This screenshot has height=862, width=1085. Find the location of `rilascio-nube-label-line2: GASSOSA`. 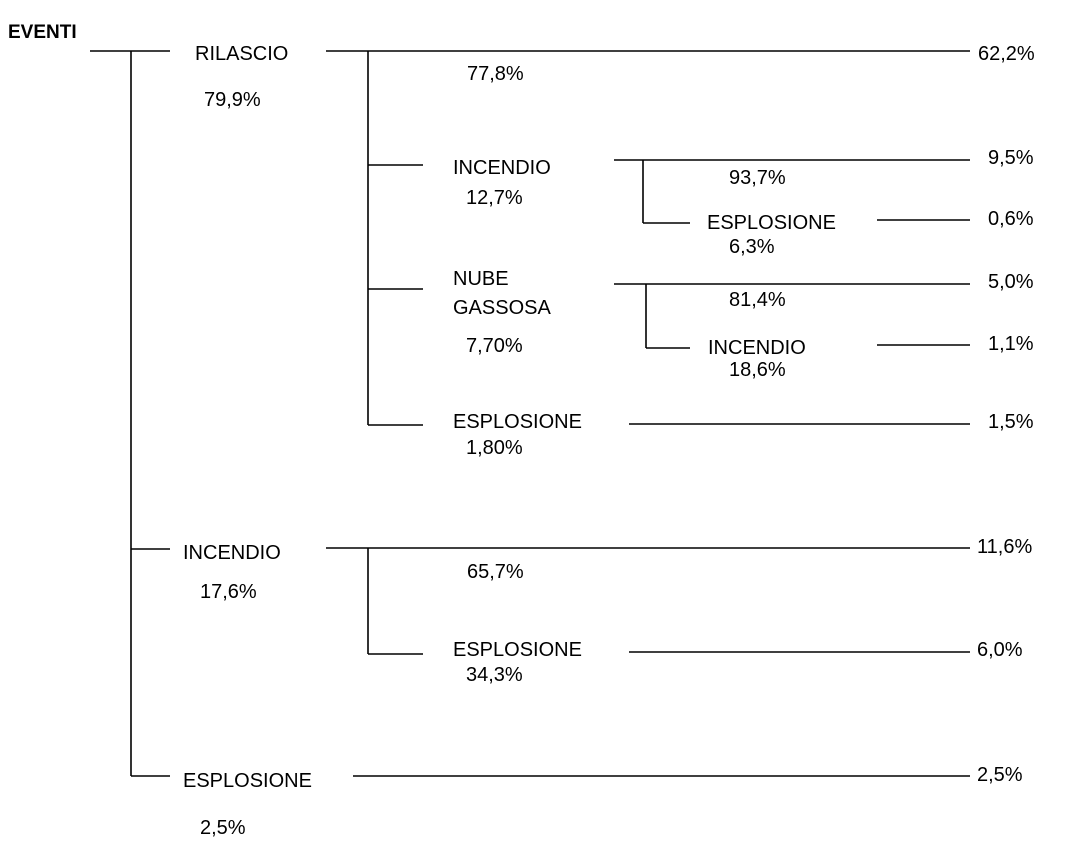

rilascio-nube-label-line2: GASSOSA is located at coordinates (502, 308).